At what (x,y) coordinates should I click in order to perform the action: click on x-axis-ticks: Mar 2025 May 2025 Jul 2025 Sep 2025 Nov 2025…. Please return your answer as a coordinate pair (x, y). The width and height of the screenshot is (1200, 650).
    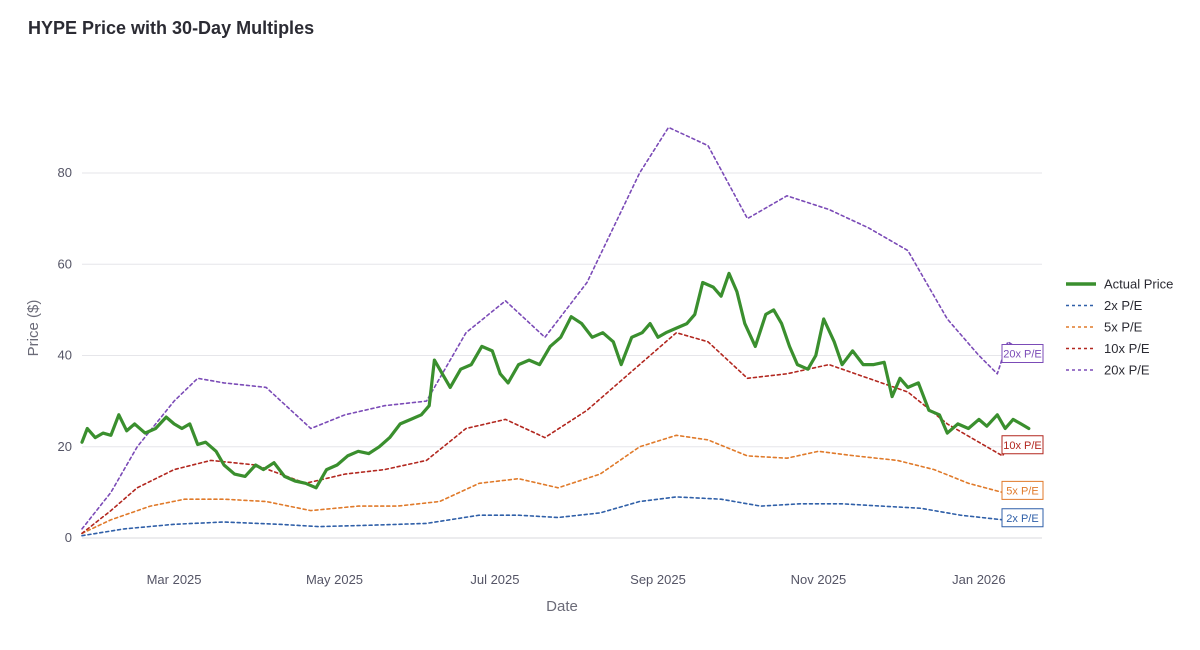
    Looking at the image, I should click on (576, 579).